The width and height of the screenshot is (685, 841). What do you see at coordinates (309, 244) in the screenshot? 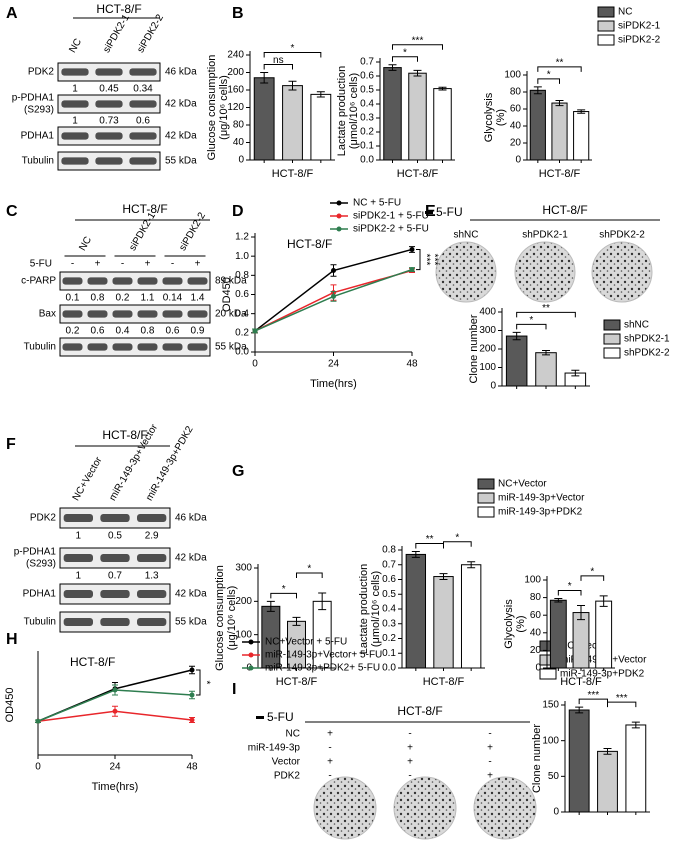
I see `inner-title: HCT-8/F` at bounding box center [309, 244].